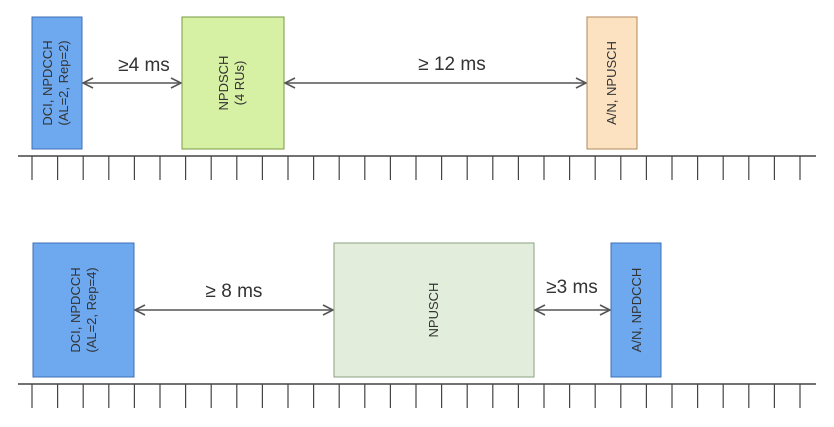  What do you see at coordinates (63, 82) in the screenshot?
I see `dl-dci-label-line2: (AL=2, Rep=2)` at bounding box center [63, 82].